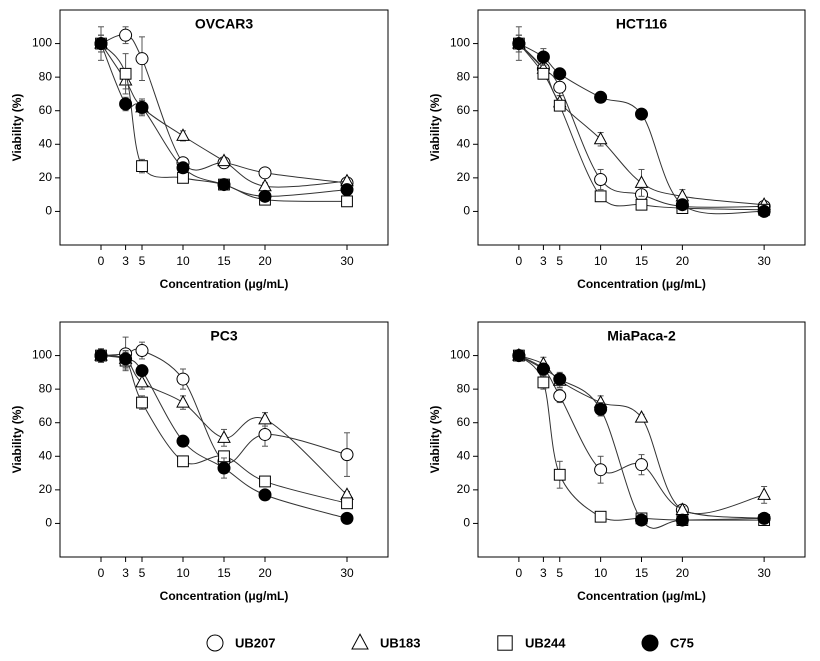 Image resolution: width=820 pixels, height=661 pixels. I want to click on legend-label: UB183, so click(400, 642).